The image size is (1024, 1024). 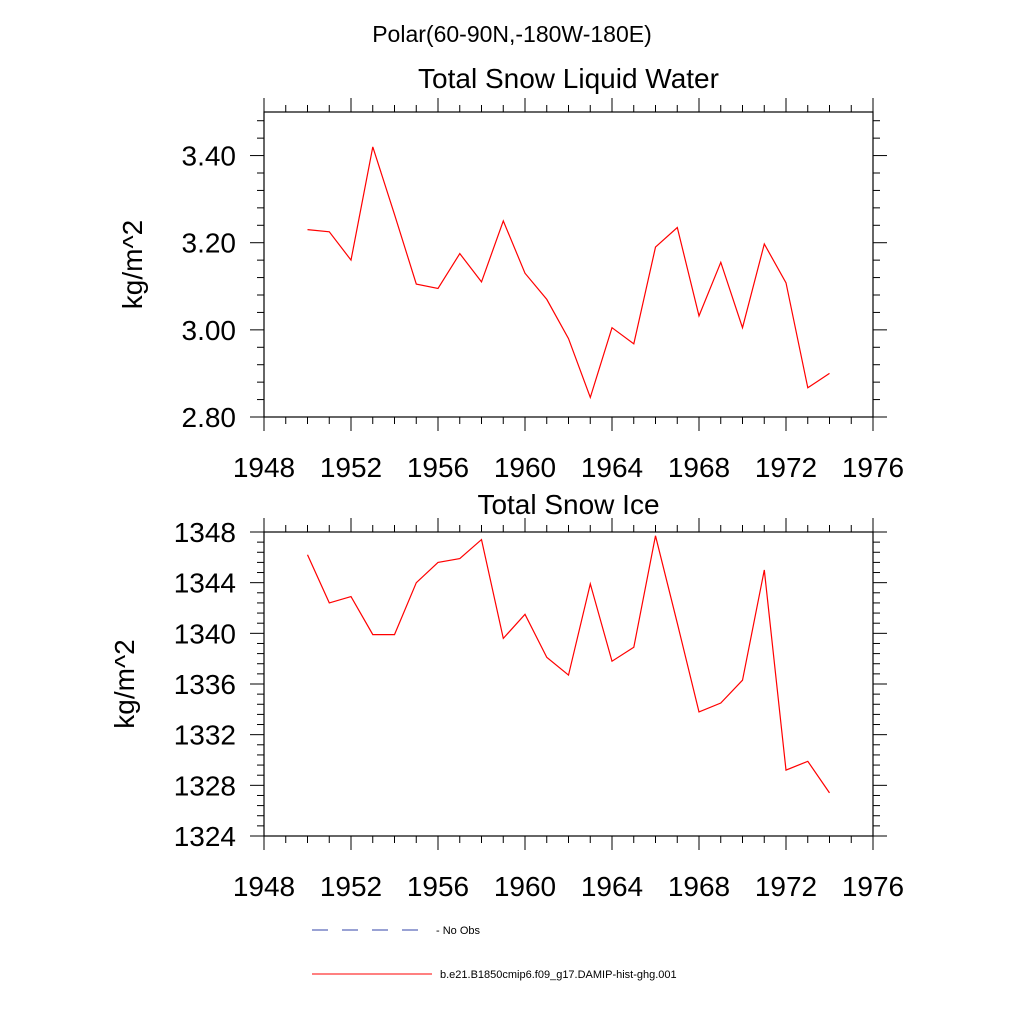 I want to click on chart-title: Total Snow Ice, so click(x=568, y=504).